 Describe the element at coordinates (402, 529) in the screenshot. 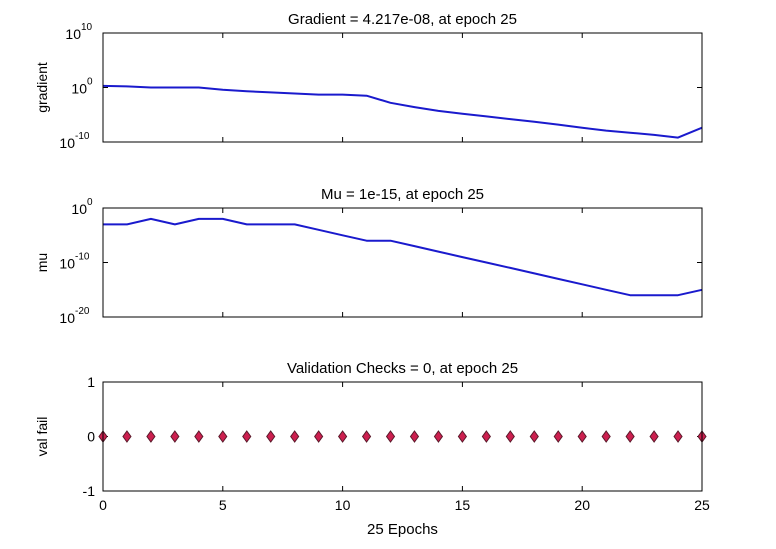

I see `x-axis-label: 25 Epochs` at that location.